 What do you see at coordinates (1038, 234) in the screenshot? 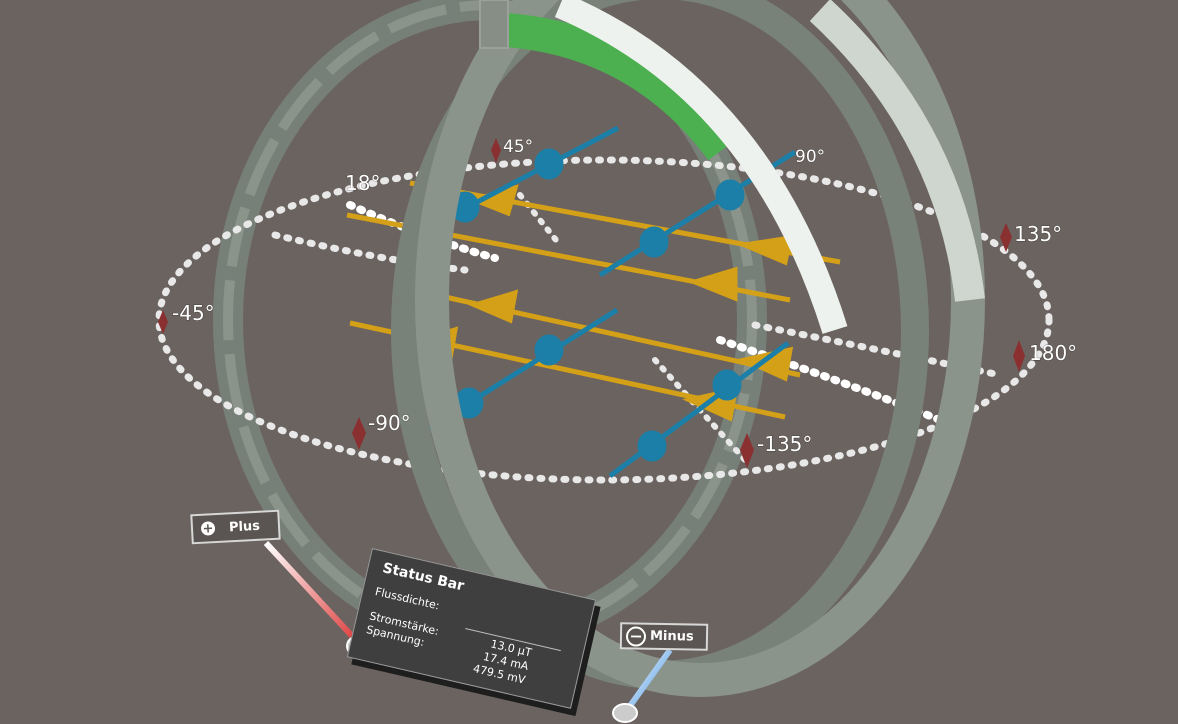
I see `angle-label-135: 135°` at bounding box center [1038, 234].